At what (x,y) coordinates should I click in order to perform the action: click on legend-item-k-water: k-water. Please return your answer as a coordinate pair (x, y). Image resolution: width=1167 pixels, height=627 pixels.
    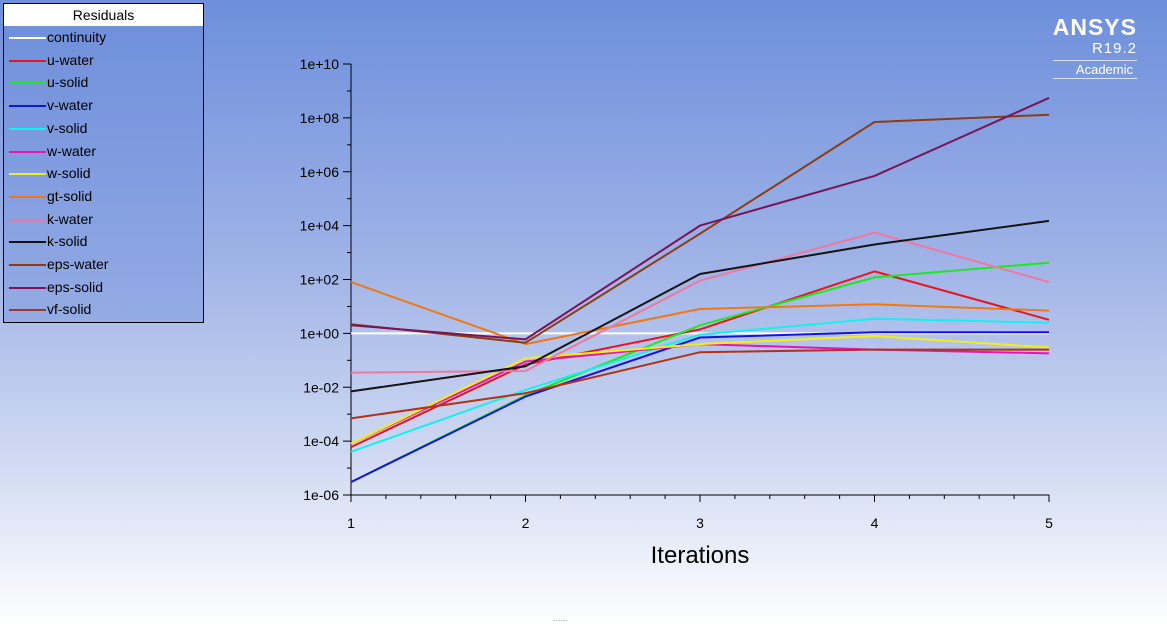
    Looking at the image, I should click on (103, 219).